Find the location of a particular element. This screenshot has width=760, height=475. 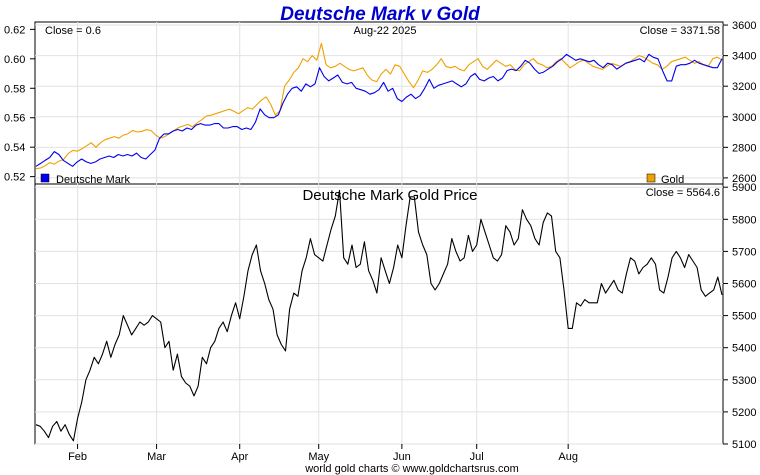

right-tick-label: 5700 is located at coordinates (744, 252).